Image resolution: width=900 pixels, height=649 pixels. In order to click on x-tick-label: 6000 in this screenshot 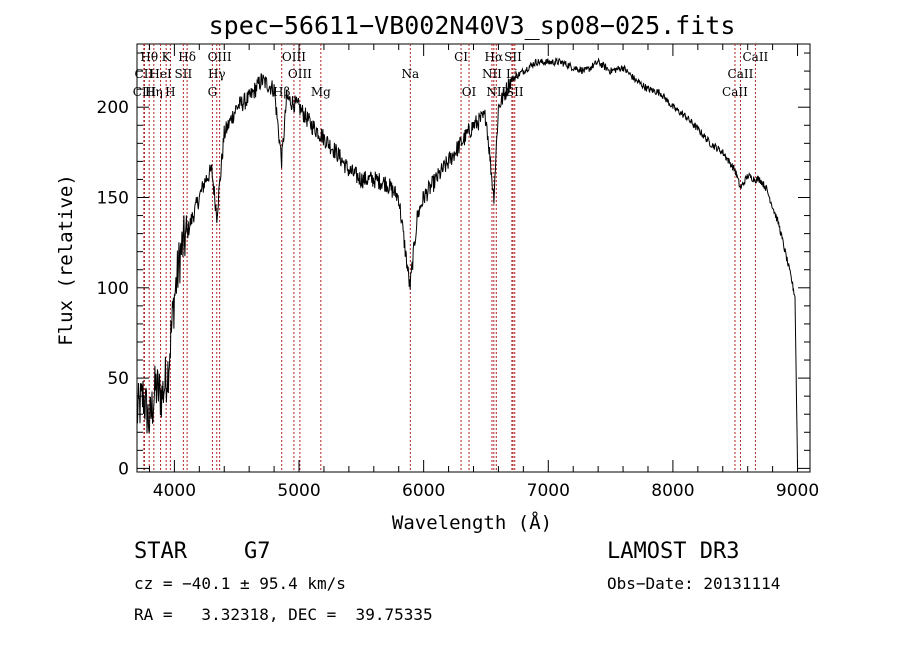, I will do `click(423, 491)`.